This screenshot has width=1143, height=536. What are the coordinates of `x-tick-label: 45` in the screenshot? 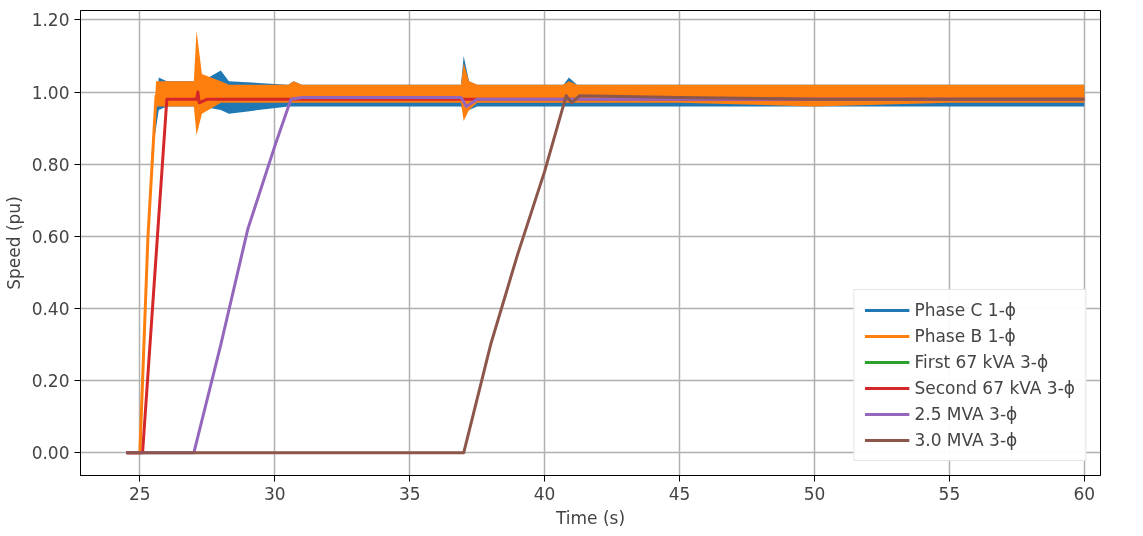 It's located at (679, 493).